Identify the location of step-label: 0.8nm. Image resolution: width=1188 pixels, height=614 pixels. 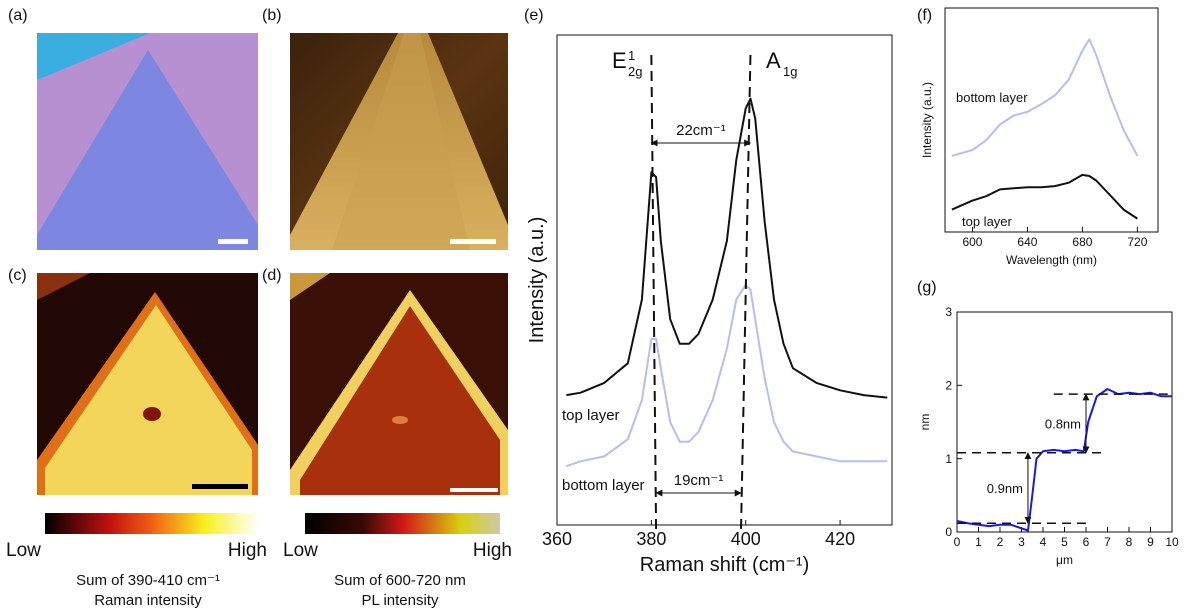
(1063, 423).